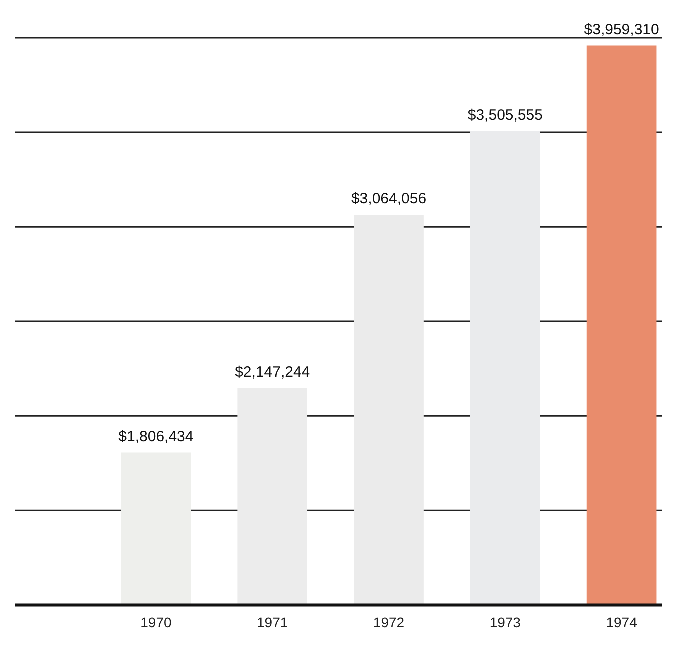 This screenshot has height=652, width=680. Describe the element at coordinates (272, 622) in the screenshot. I see `x-tick-label: 1971` at that location.